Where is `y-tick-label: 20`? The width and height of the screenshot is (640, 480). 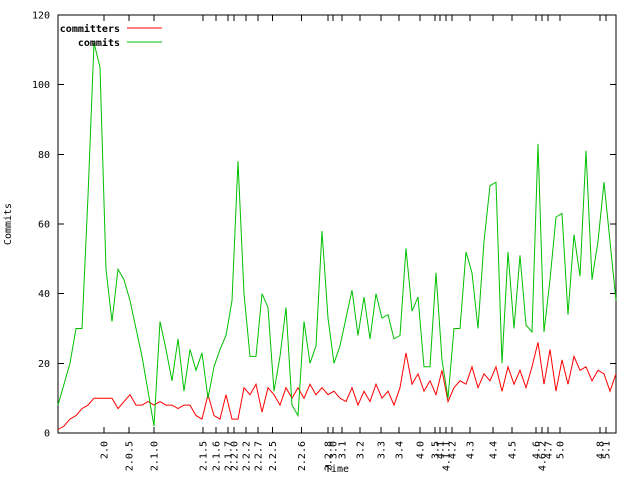 y-tick-label: 20 is located at coordinates (44, 364).